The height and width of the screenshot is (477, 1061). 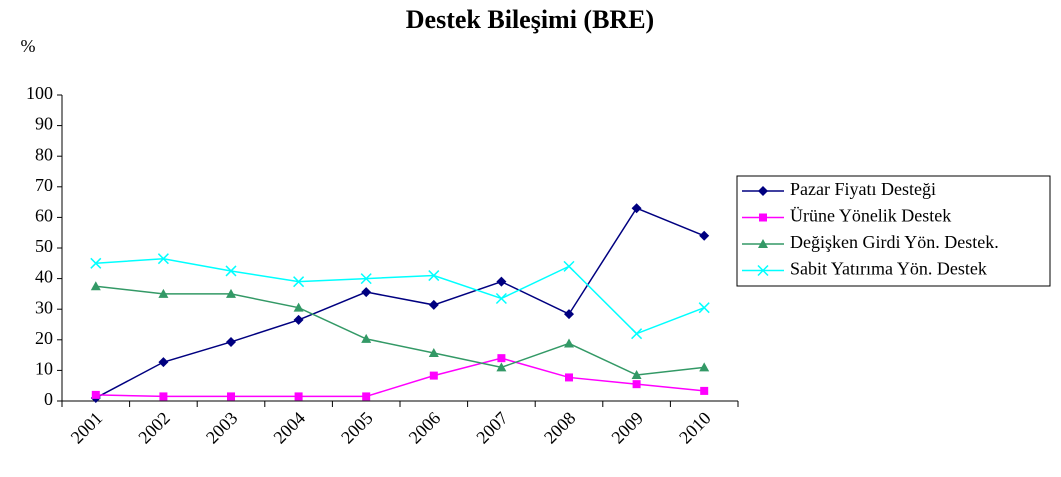 What do you see at coordinates (289, 428) in the screenshot?
I see `x-tick-label: 2004` at bounding box center [289, 428].